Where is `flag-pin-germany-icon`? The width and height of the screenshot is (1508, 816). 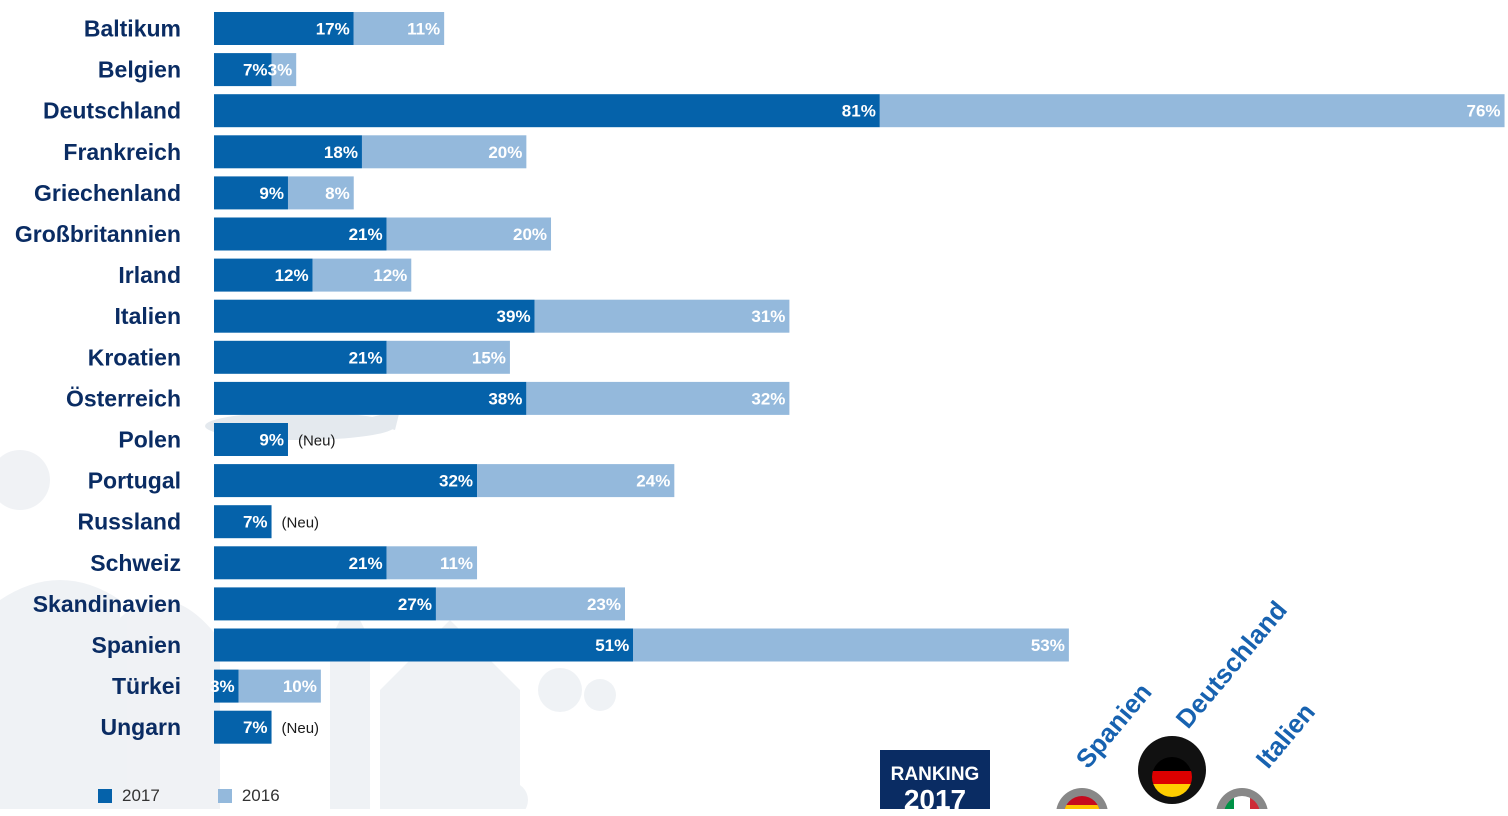 flag-pin-germany-icon is located at coordinates (1172, 770).